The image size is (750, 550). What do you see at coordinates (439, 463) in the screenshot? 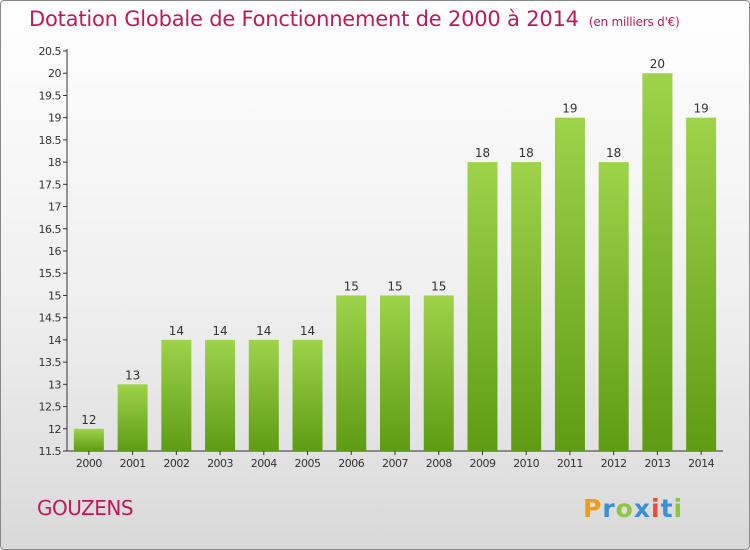
I see `x-tick-label: 2008` at bounding box center [439, 463].